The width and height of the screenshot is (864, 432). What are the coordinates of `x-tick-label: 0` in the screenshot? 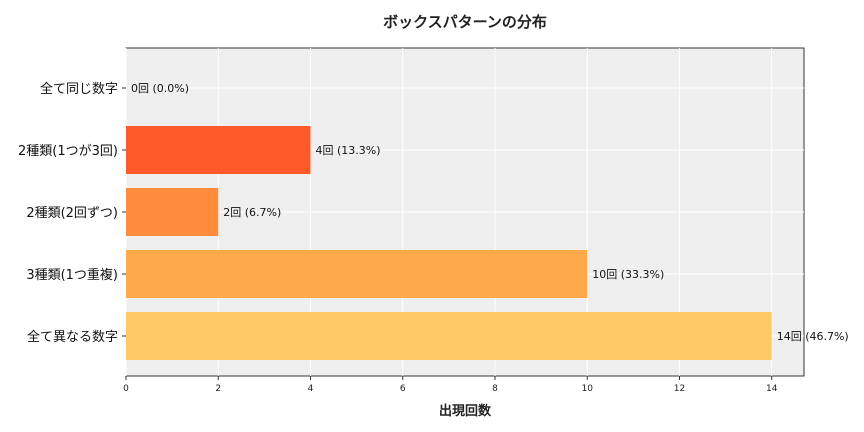 It's located at (126, 389).